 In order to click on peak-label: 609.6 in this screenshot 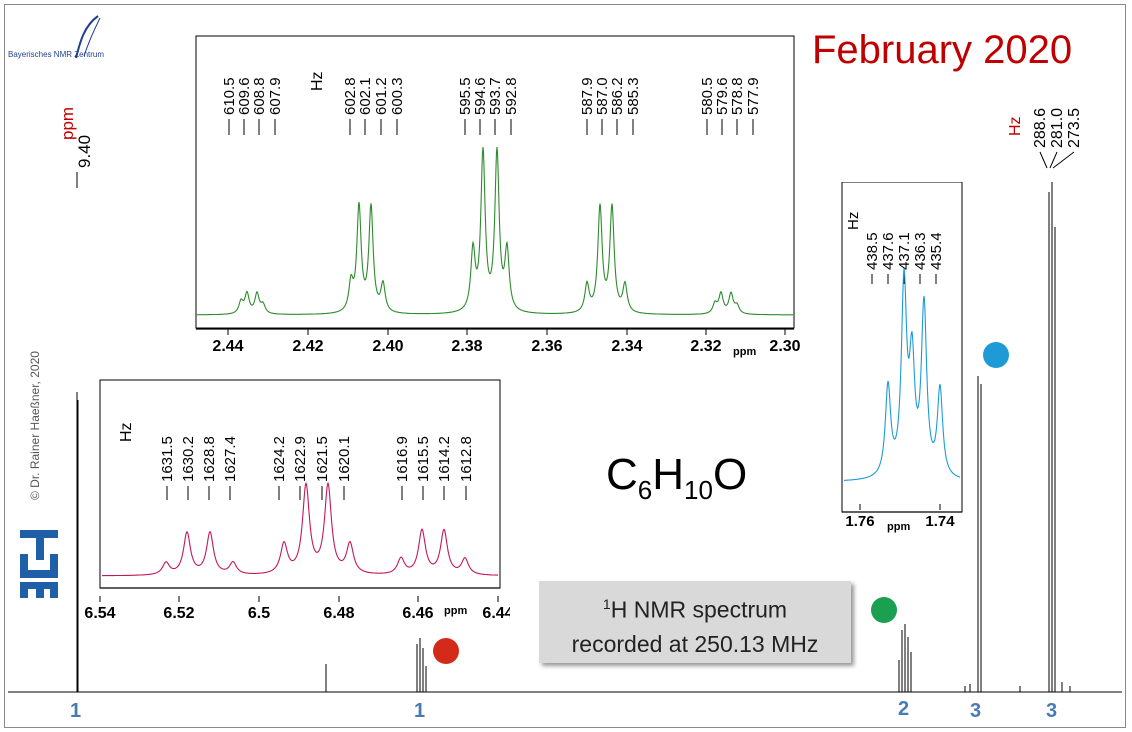, I will do `click(244, 96)`.